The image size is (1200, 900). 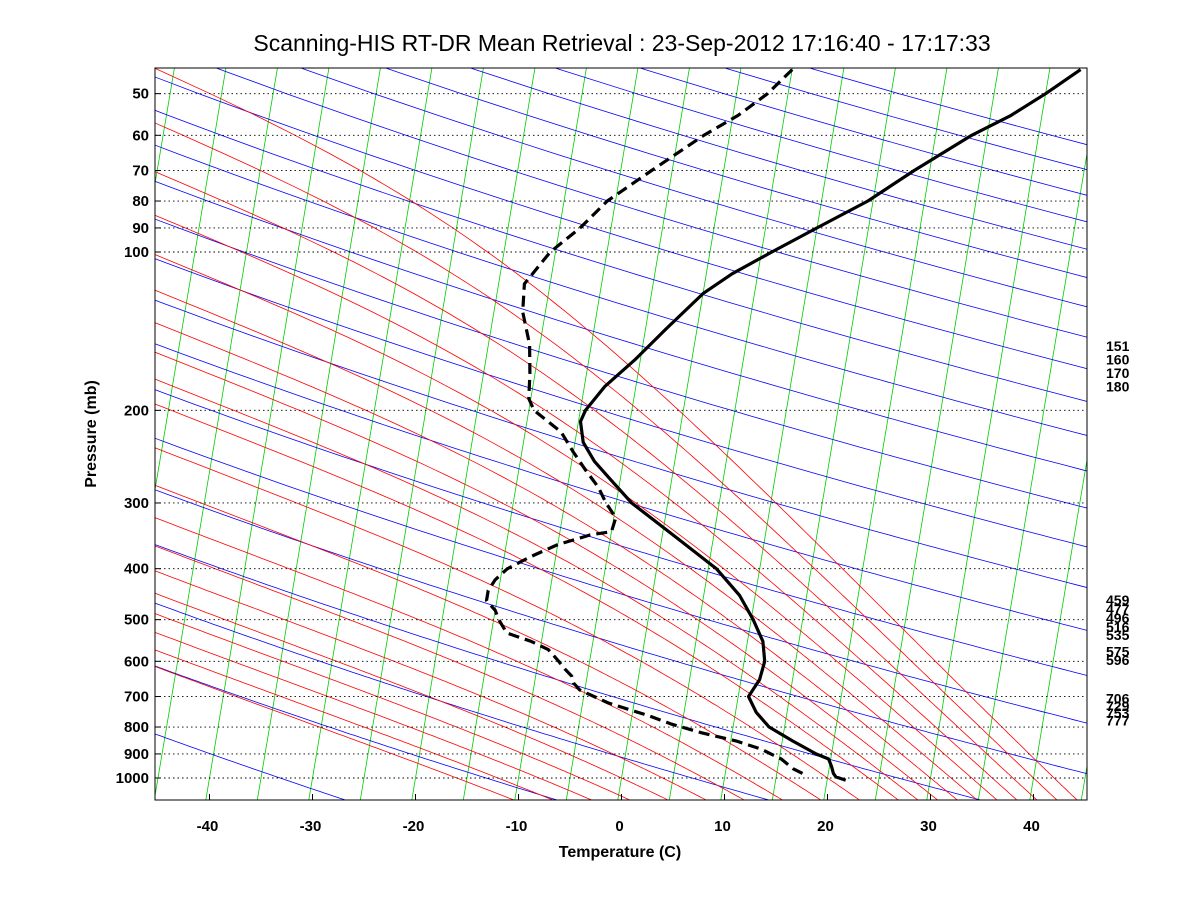 What do you see at coordinates (208, 826) in the screenshot?
I see `x-tick-label: -40` at bounding box center [208, 826].